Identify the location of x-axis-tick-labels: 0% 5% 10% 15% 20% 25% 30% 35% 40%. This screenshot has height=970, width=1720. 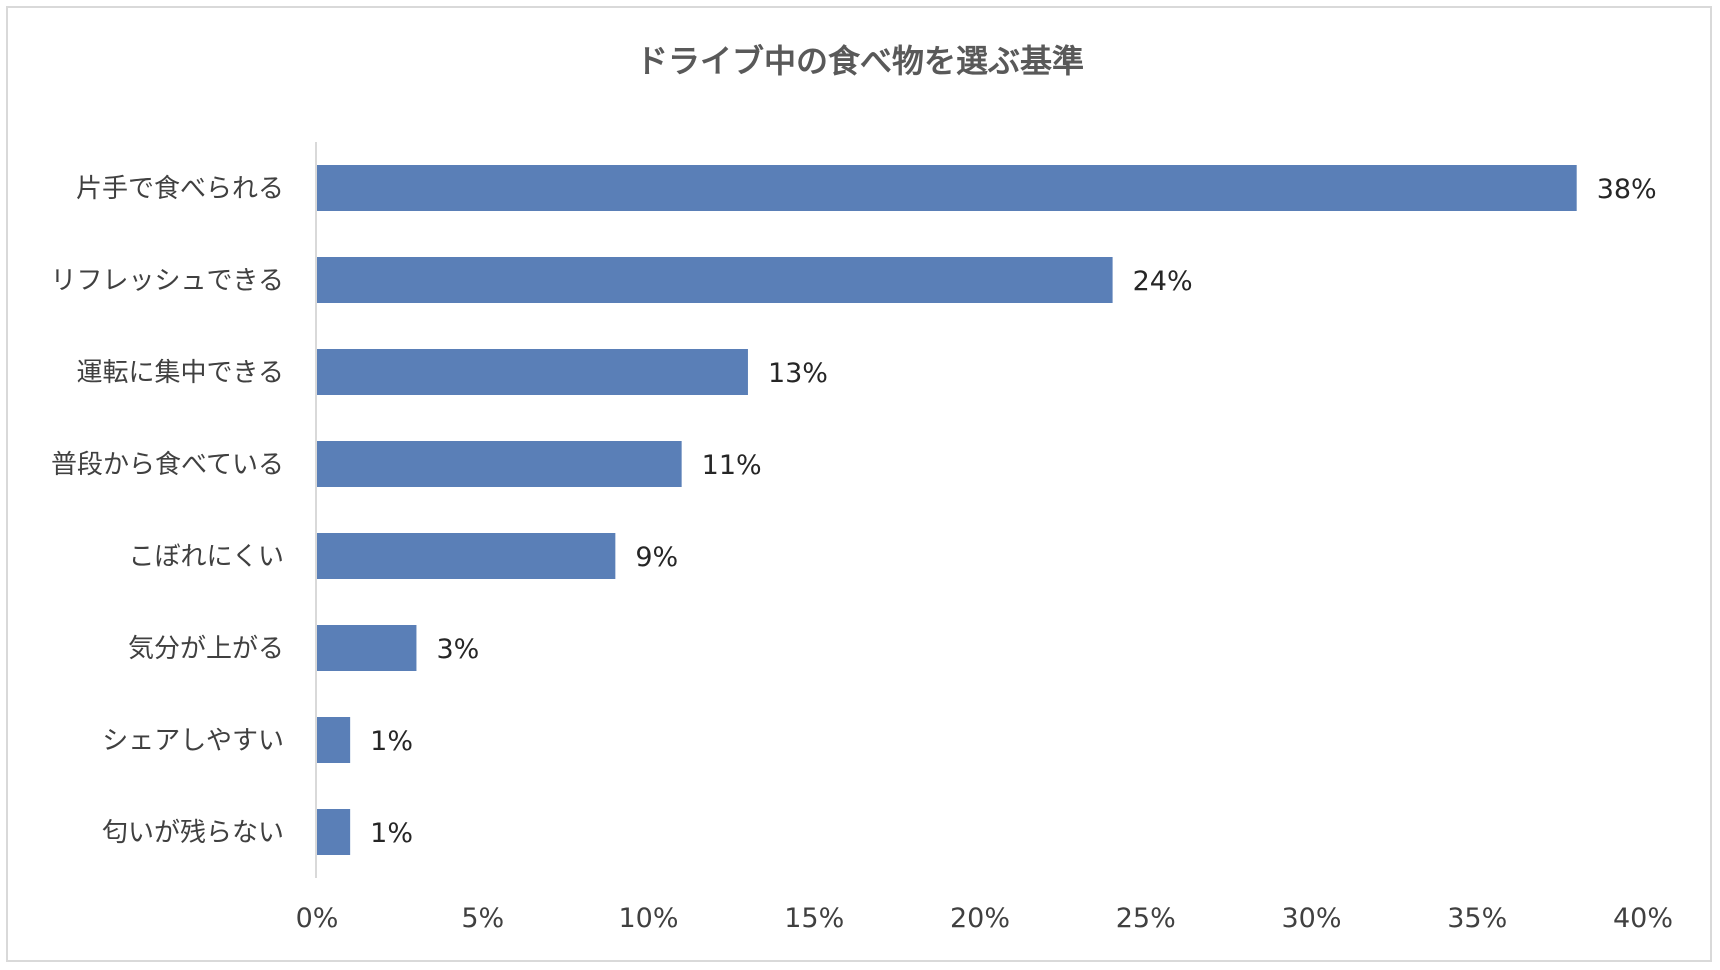
(984, 918).